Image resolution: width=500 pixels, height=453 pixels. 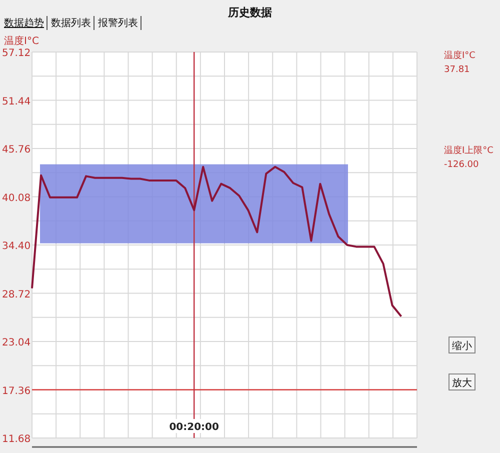 What do you see at coordinates (16, 439) in the screenshot?
I see `y-tick-label: 11.68` at bounding box center [16, 439].